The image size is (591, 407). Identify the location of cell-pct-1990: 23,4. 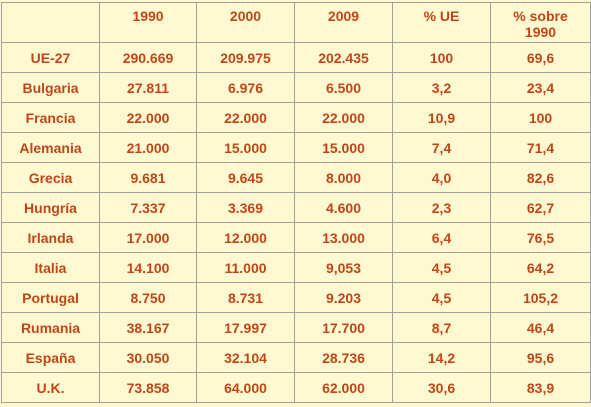
(540, 87).